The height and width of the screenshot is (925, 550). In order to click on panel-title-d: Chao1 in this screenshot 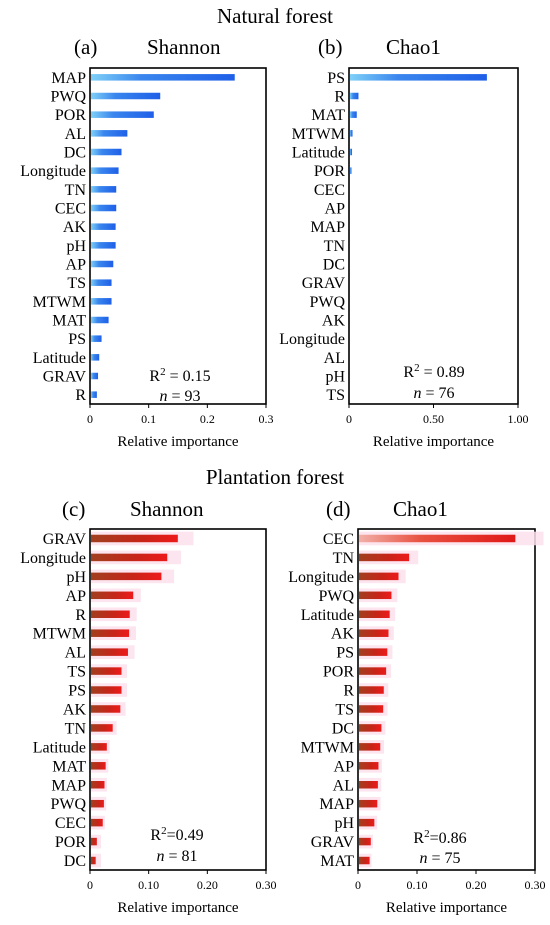, I will do `click(420, 509)`.